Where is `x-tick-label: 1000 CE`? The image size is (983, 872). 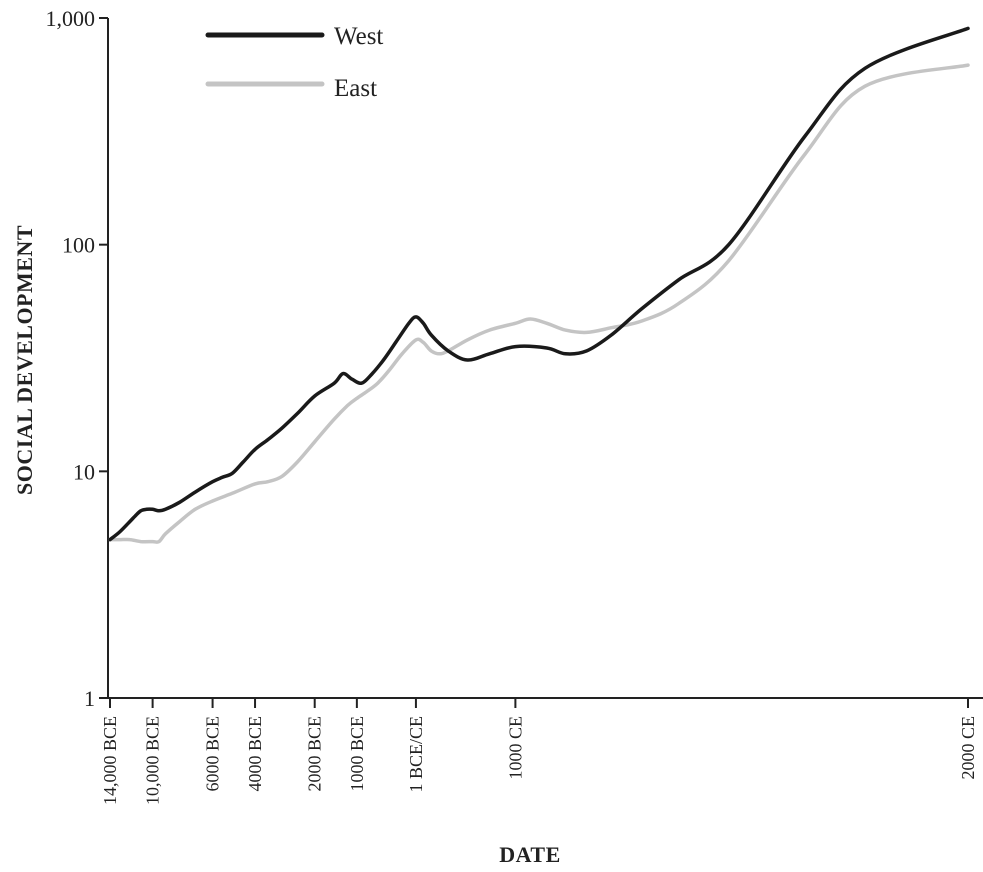
x-tick-label: 1000 CE is located at coordinates (515, 748).